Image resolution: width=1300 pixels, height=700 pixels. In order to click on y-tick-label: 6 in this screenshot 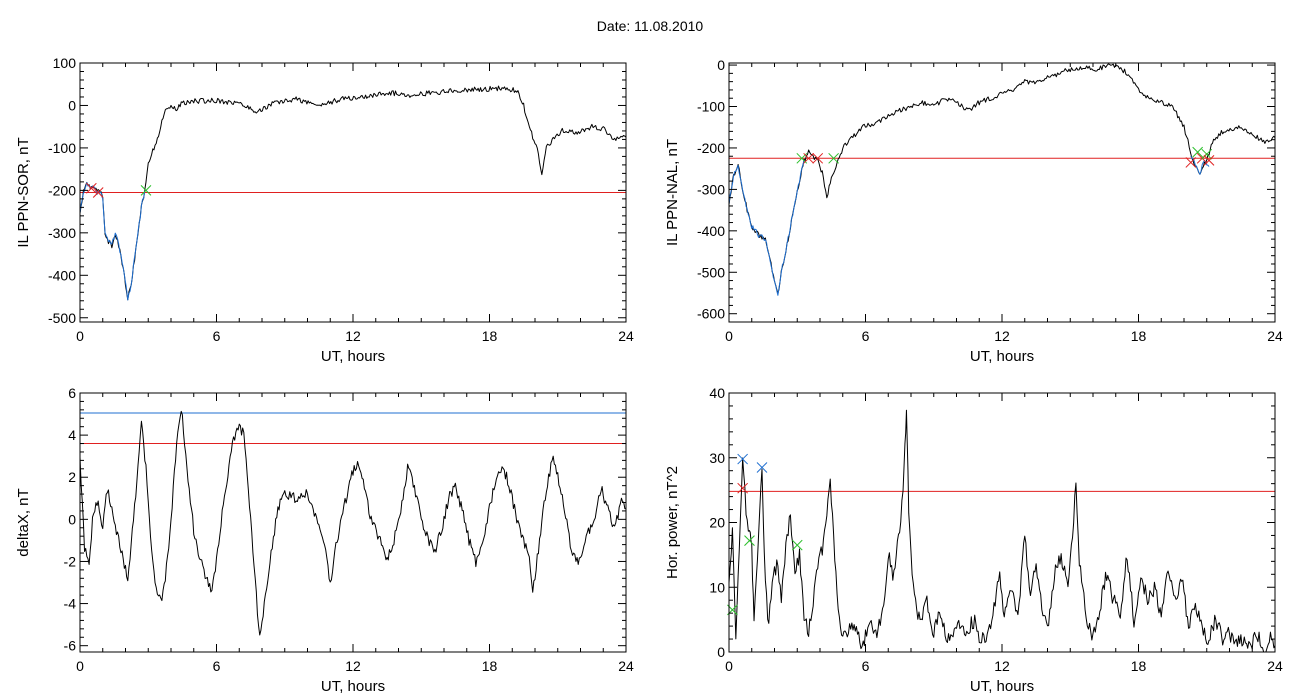, I will do `click(72, 393)`.